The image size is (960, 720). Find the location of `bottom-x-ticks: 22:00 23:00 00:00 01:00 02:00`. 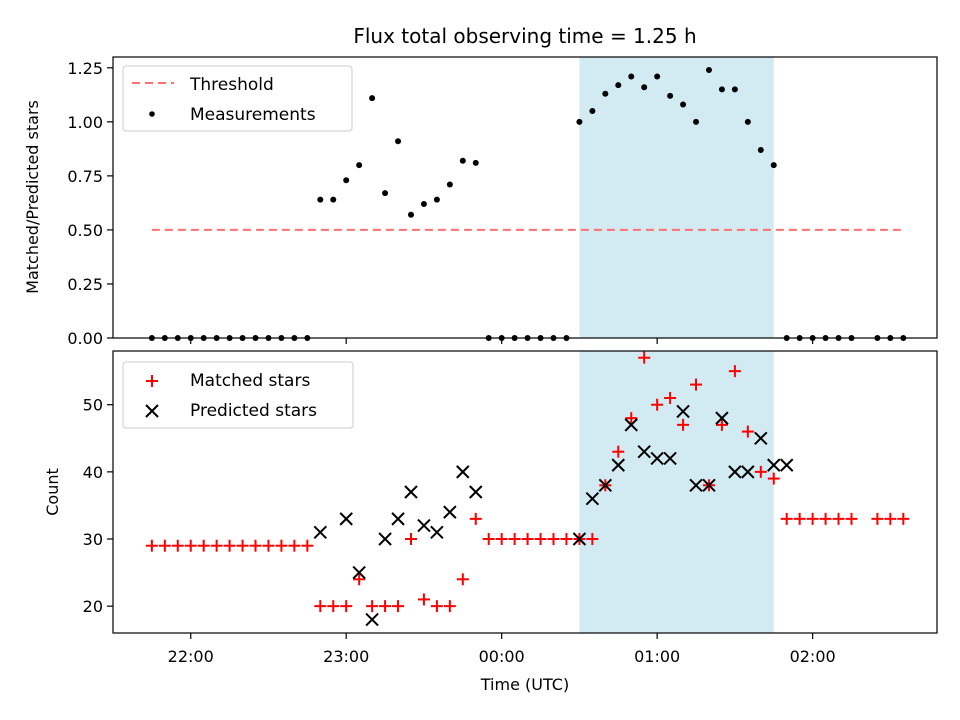

bottom-x-ticks: 22:00 23:00 00:00 01:00 02:00 is located at coordinates (502, 649).